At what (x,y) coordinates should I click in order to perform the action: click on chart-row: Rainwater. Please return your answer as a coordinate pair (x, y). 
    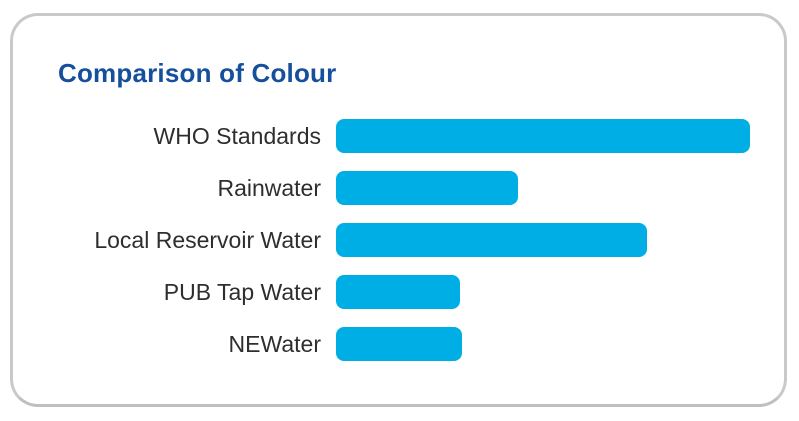
    Looking at the image, I should click on (398, 188).